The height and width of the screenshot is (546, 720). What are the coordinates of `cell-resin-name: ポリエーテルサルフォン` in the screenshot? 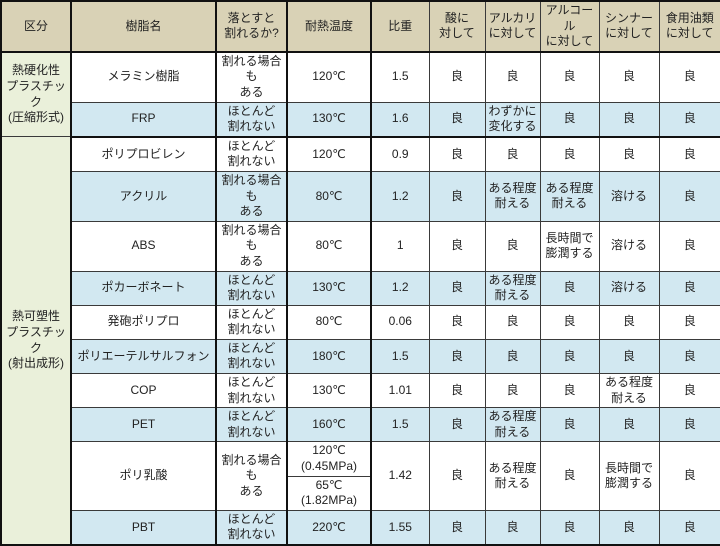 It's located at (143, 356).